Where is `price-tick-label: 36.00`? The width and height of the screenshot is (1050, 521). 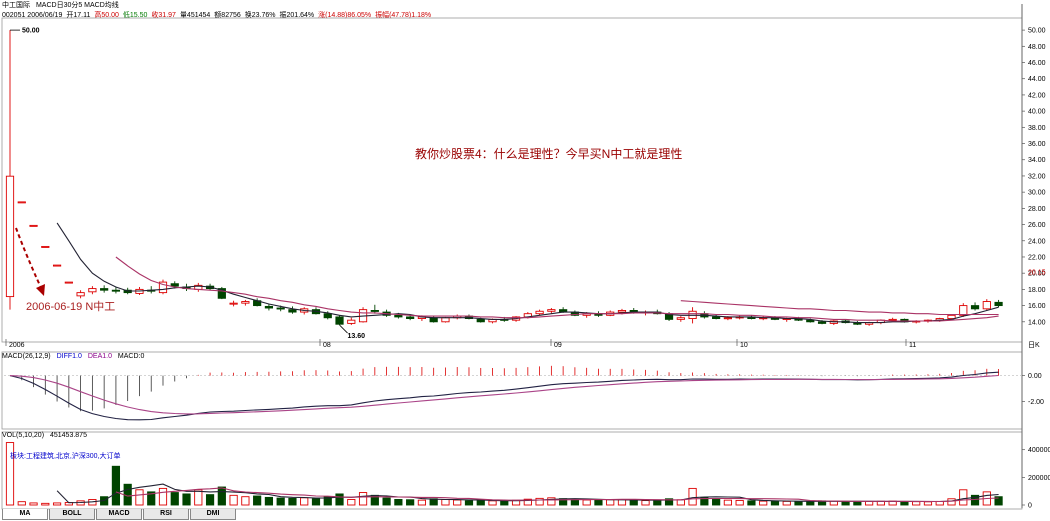 price-tick-label: 36.00 is located at coordinates (1037, 144).